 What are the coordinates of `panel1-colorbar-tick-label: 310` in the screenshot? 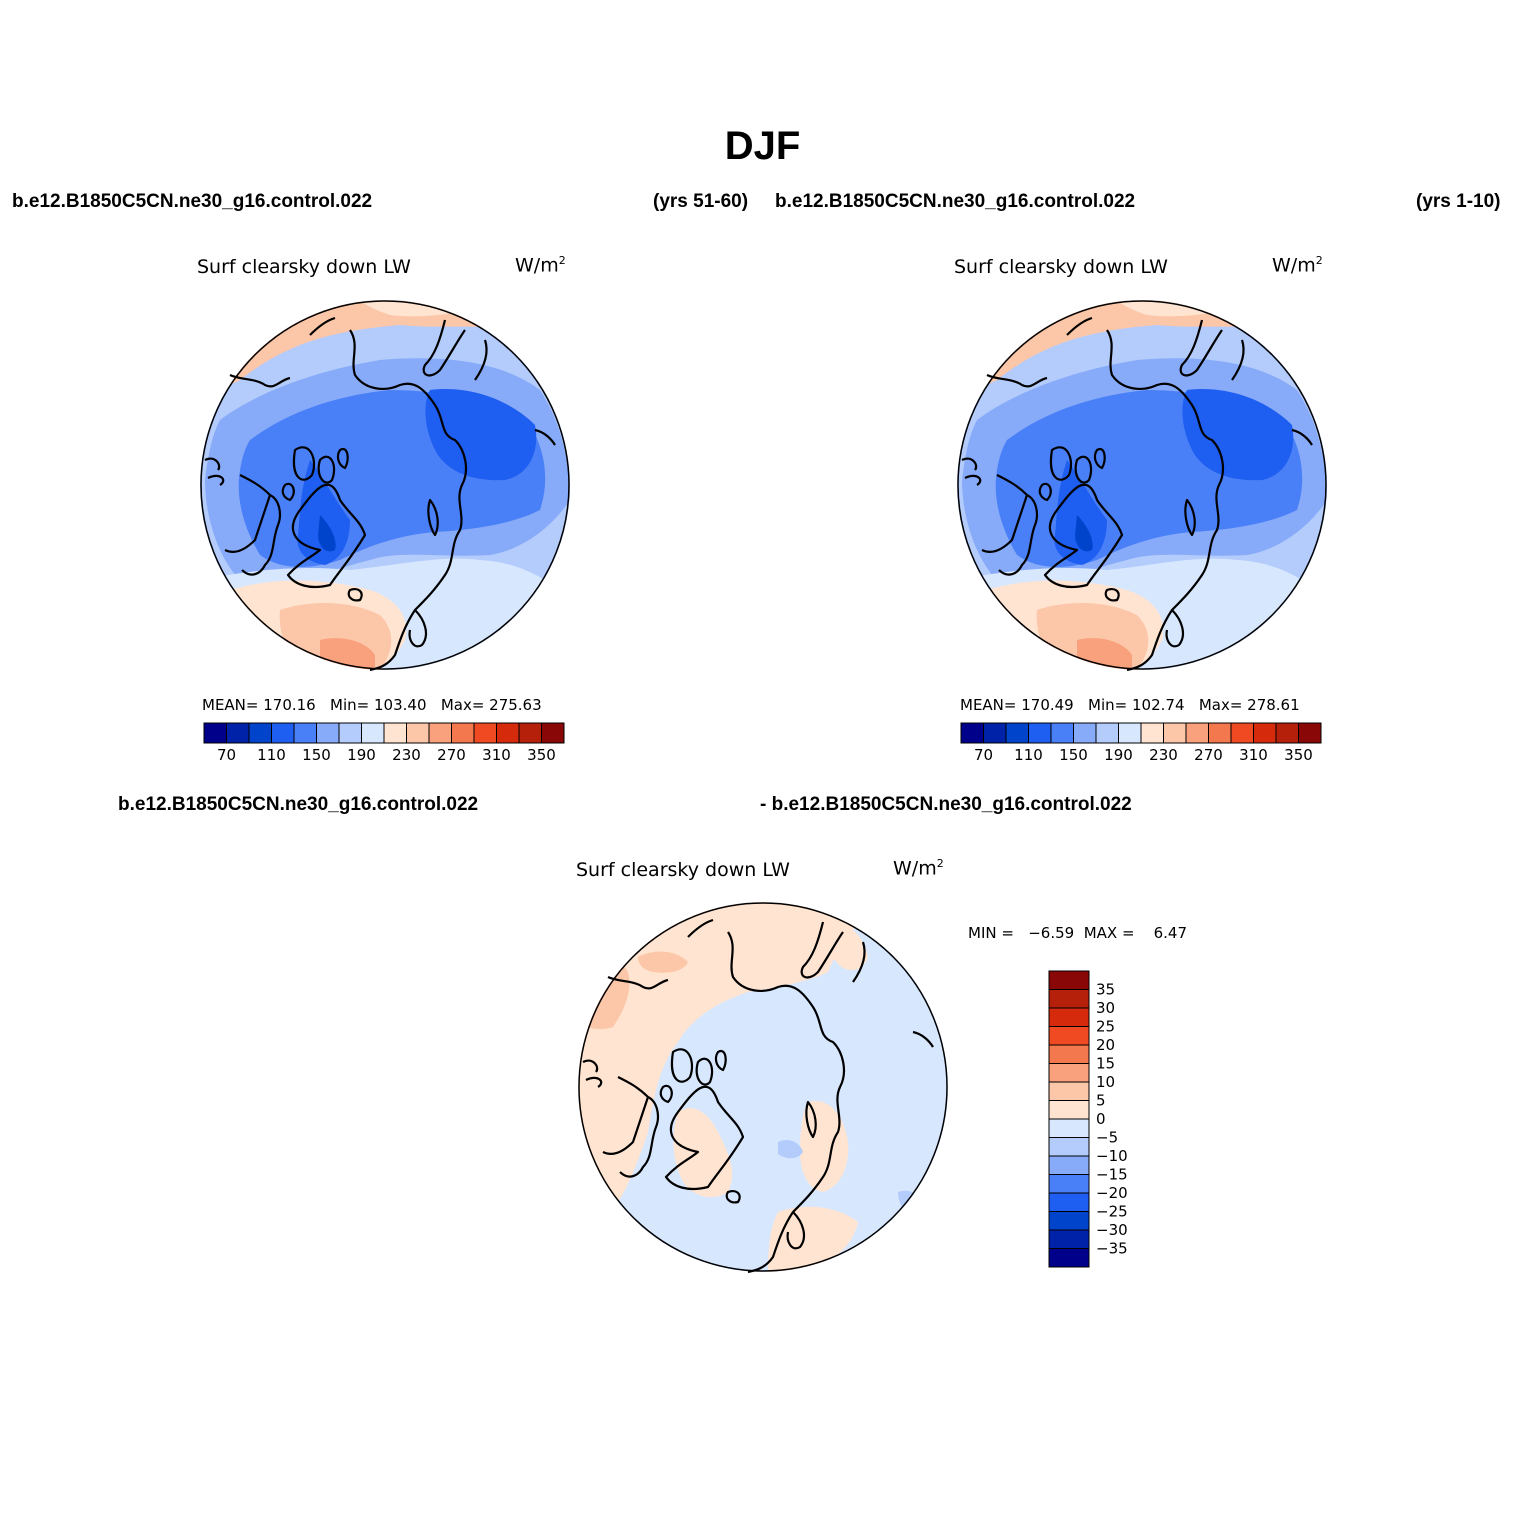 It's located at (496, 755).